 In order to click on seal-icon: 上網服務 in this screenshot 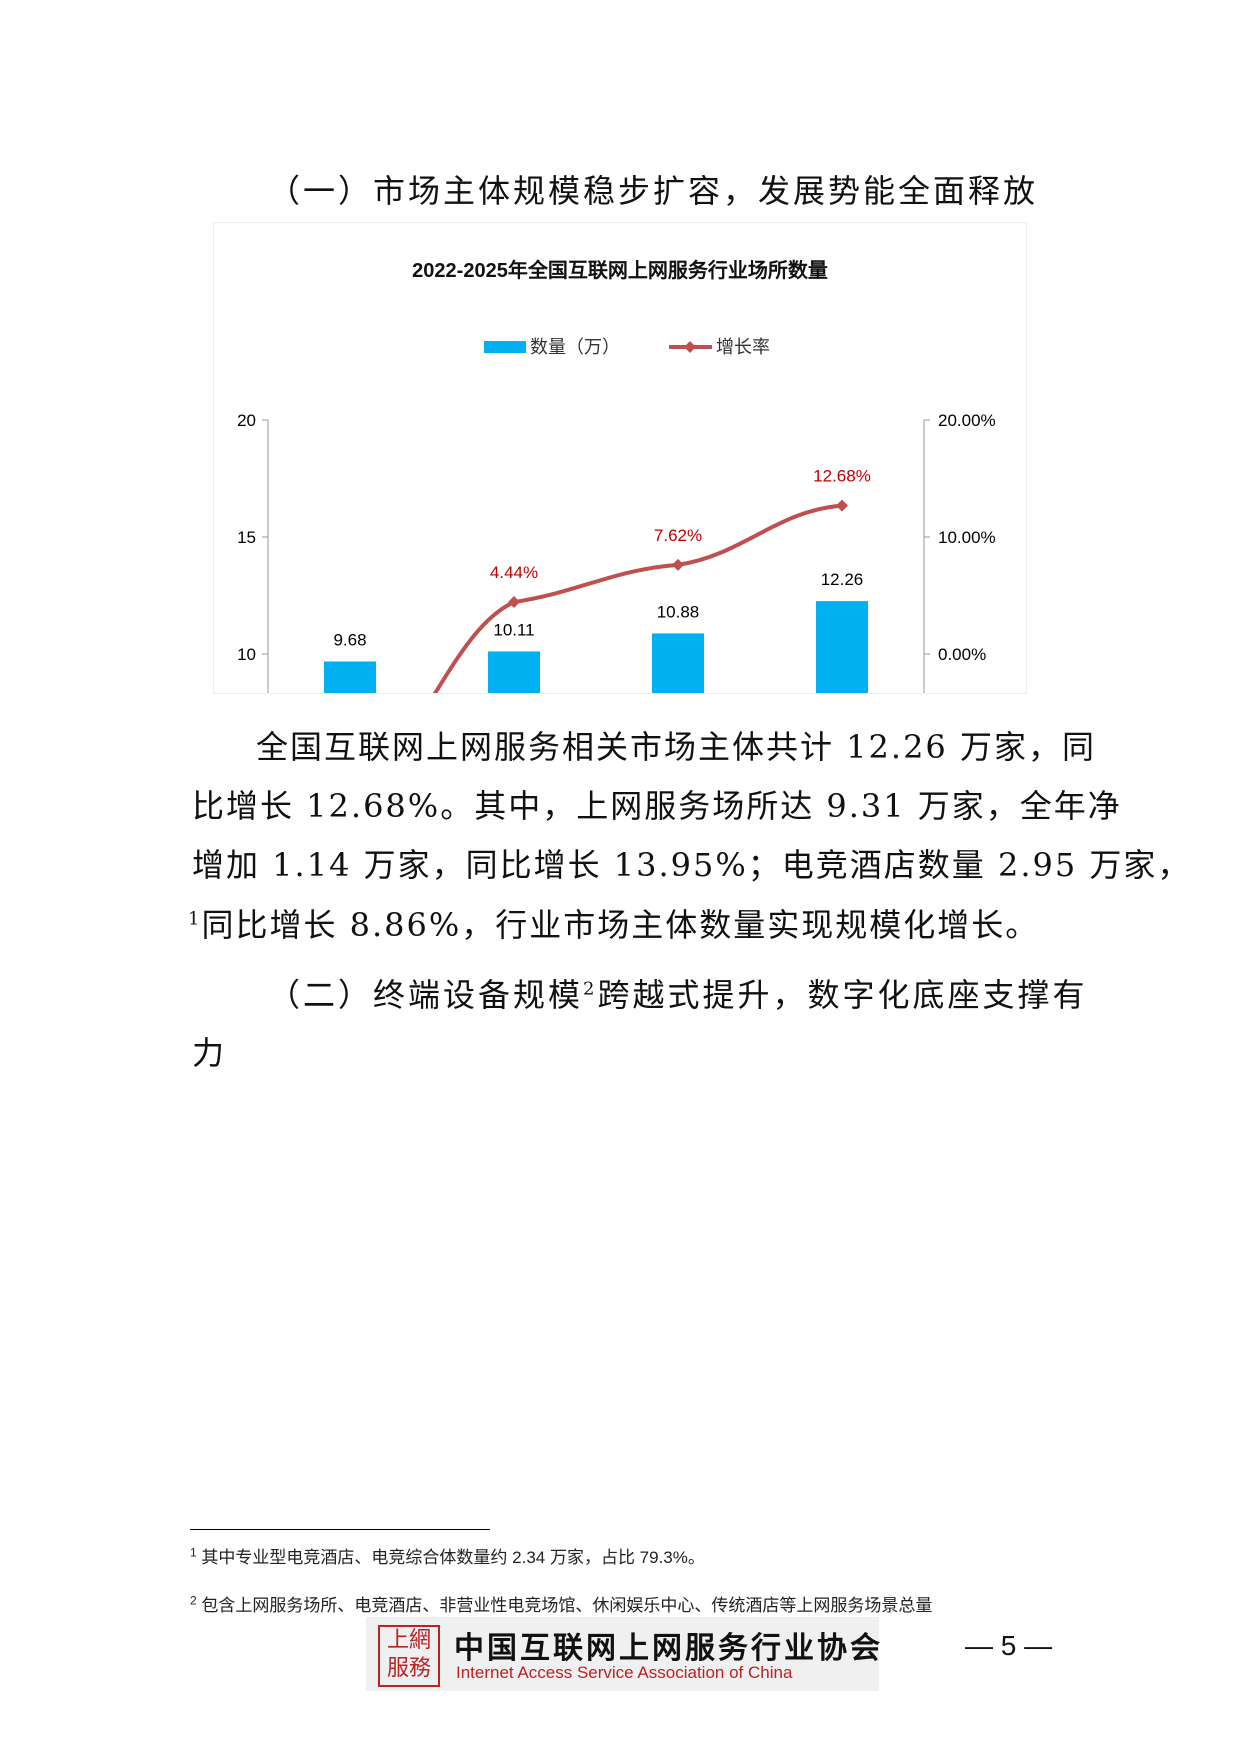, I will do `click(409, 1656)`.